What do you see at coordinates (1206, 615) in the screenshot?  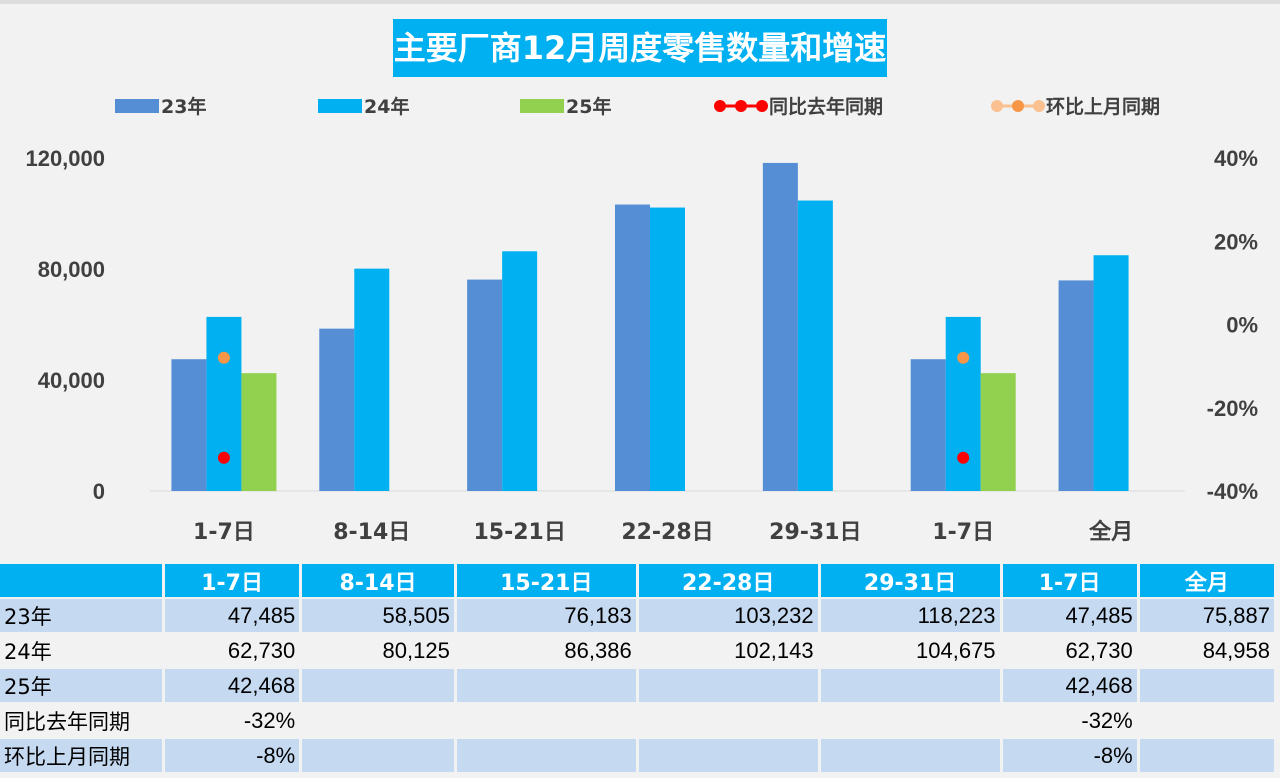 I see `table-cell: 75,887` at bounding box center [1206, 615].